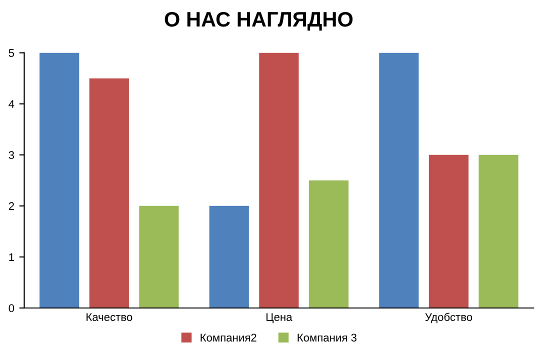 This screenshot has width=539, height=352. Describe the element at coordinates (11, 104) in the screenshot. I see `y-tick-label: 4` at that location.